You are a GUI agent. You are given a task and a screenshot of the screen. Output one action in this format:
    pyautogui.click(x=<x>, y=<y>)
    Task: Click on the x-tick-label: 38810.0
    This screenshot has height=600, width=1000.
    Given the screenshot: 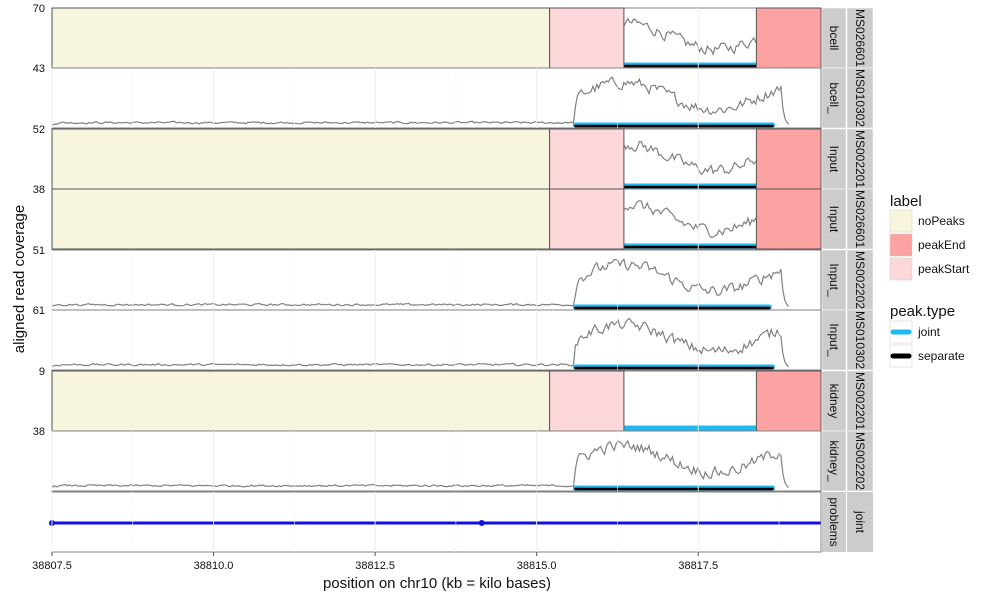 What is the action you would take?
    pyautogui.click(x=214, y=566)
    